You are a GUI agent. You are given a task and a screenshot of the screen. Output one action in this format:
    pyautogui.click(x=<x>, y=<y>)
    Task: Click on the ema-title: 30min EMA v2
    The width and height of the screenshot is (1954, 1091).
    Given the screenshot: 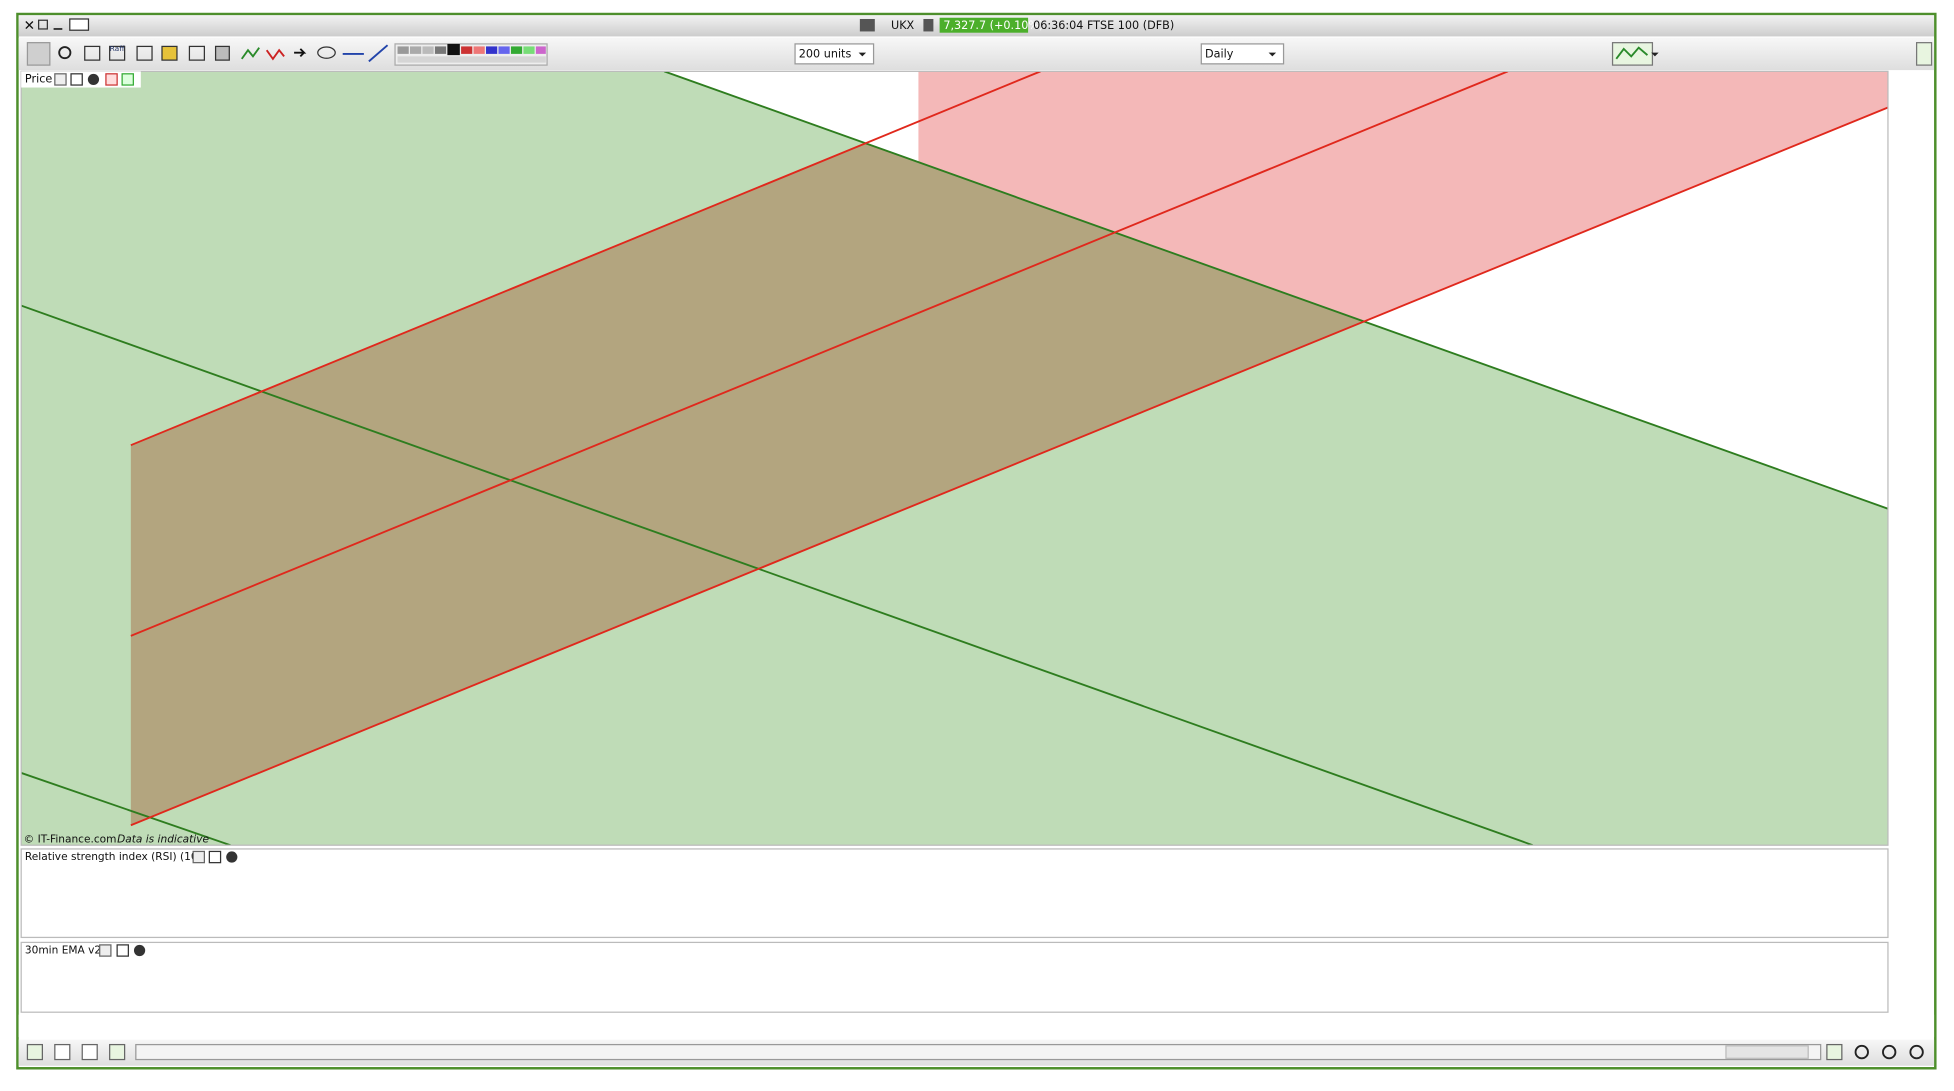 What is the action you would take?
    pyautogui.click(x=63, y=951)
    